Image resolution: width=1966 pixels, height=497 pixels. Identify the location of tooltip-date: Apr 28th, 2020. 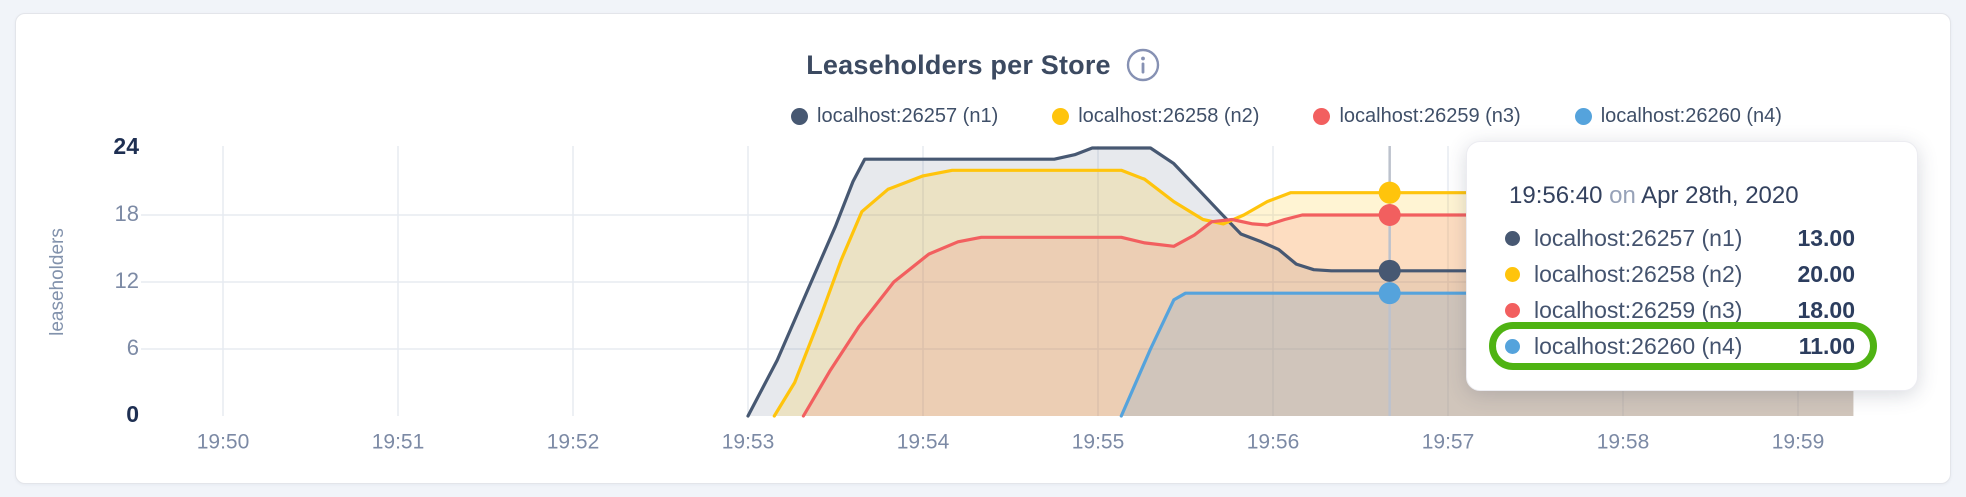
(1720, 195).